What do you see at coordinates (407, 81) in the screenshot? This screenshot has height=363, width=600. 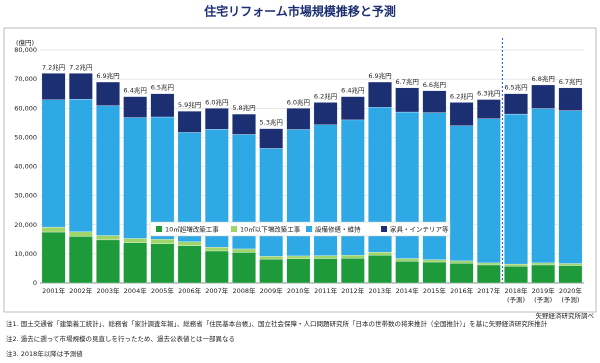 I see `total-label: 6.7兆円` at bounding box center [407, 81].